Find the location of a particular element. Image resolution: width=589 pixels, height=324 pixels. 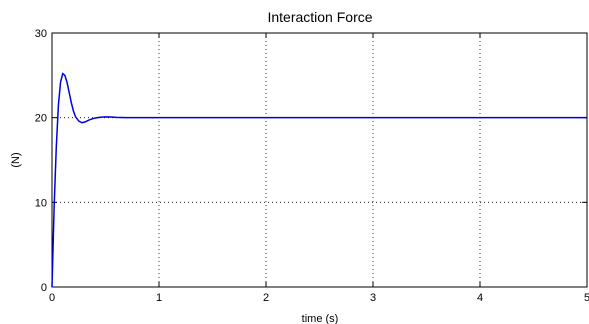

x-tick-label: 2 is located at coordinates (266, 298).